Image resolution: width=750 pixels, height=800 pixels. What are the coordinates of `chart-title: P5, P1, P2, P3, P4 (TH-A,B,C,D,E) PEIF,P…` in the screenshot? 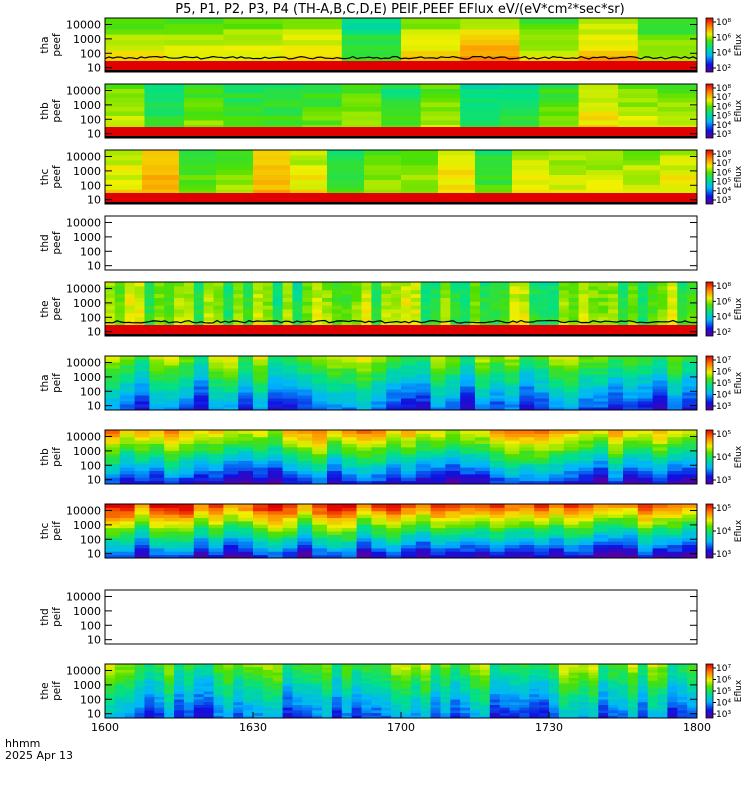 It's located at (399, 9).